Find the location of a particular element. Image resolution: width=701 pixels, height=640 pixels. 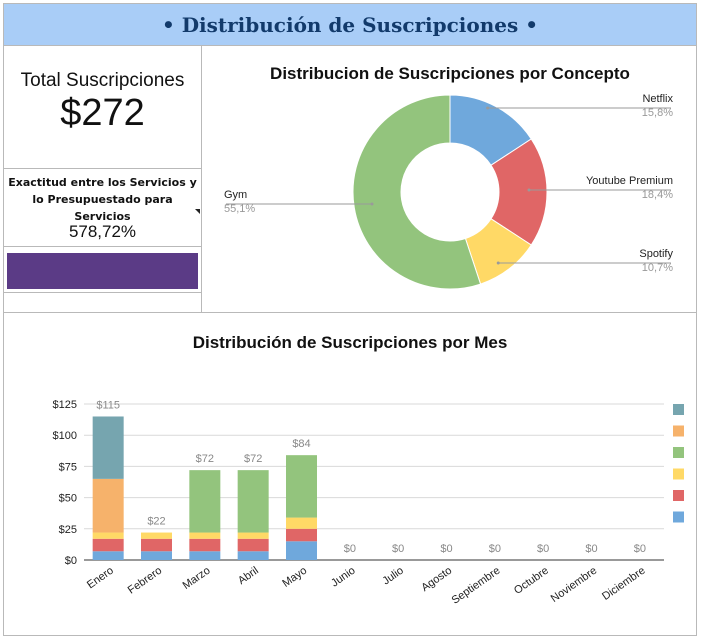

donut-value-label: 10,7% is located at coordinates (657, 268).